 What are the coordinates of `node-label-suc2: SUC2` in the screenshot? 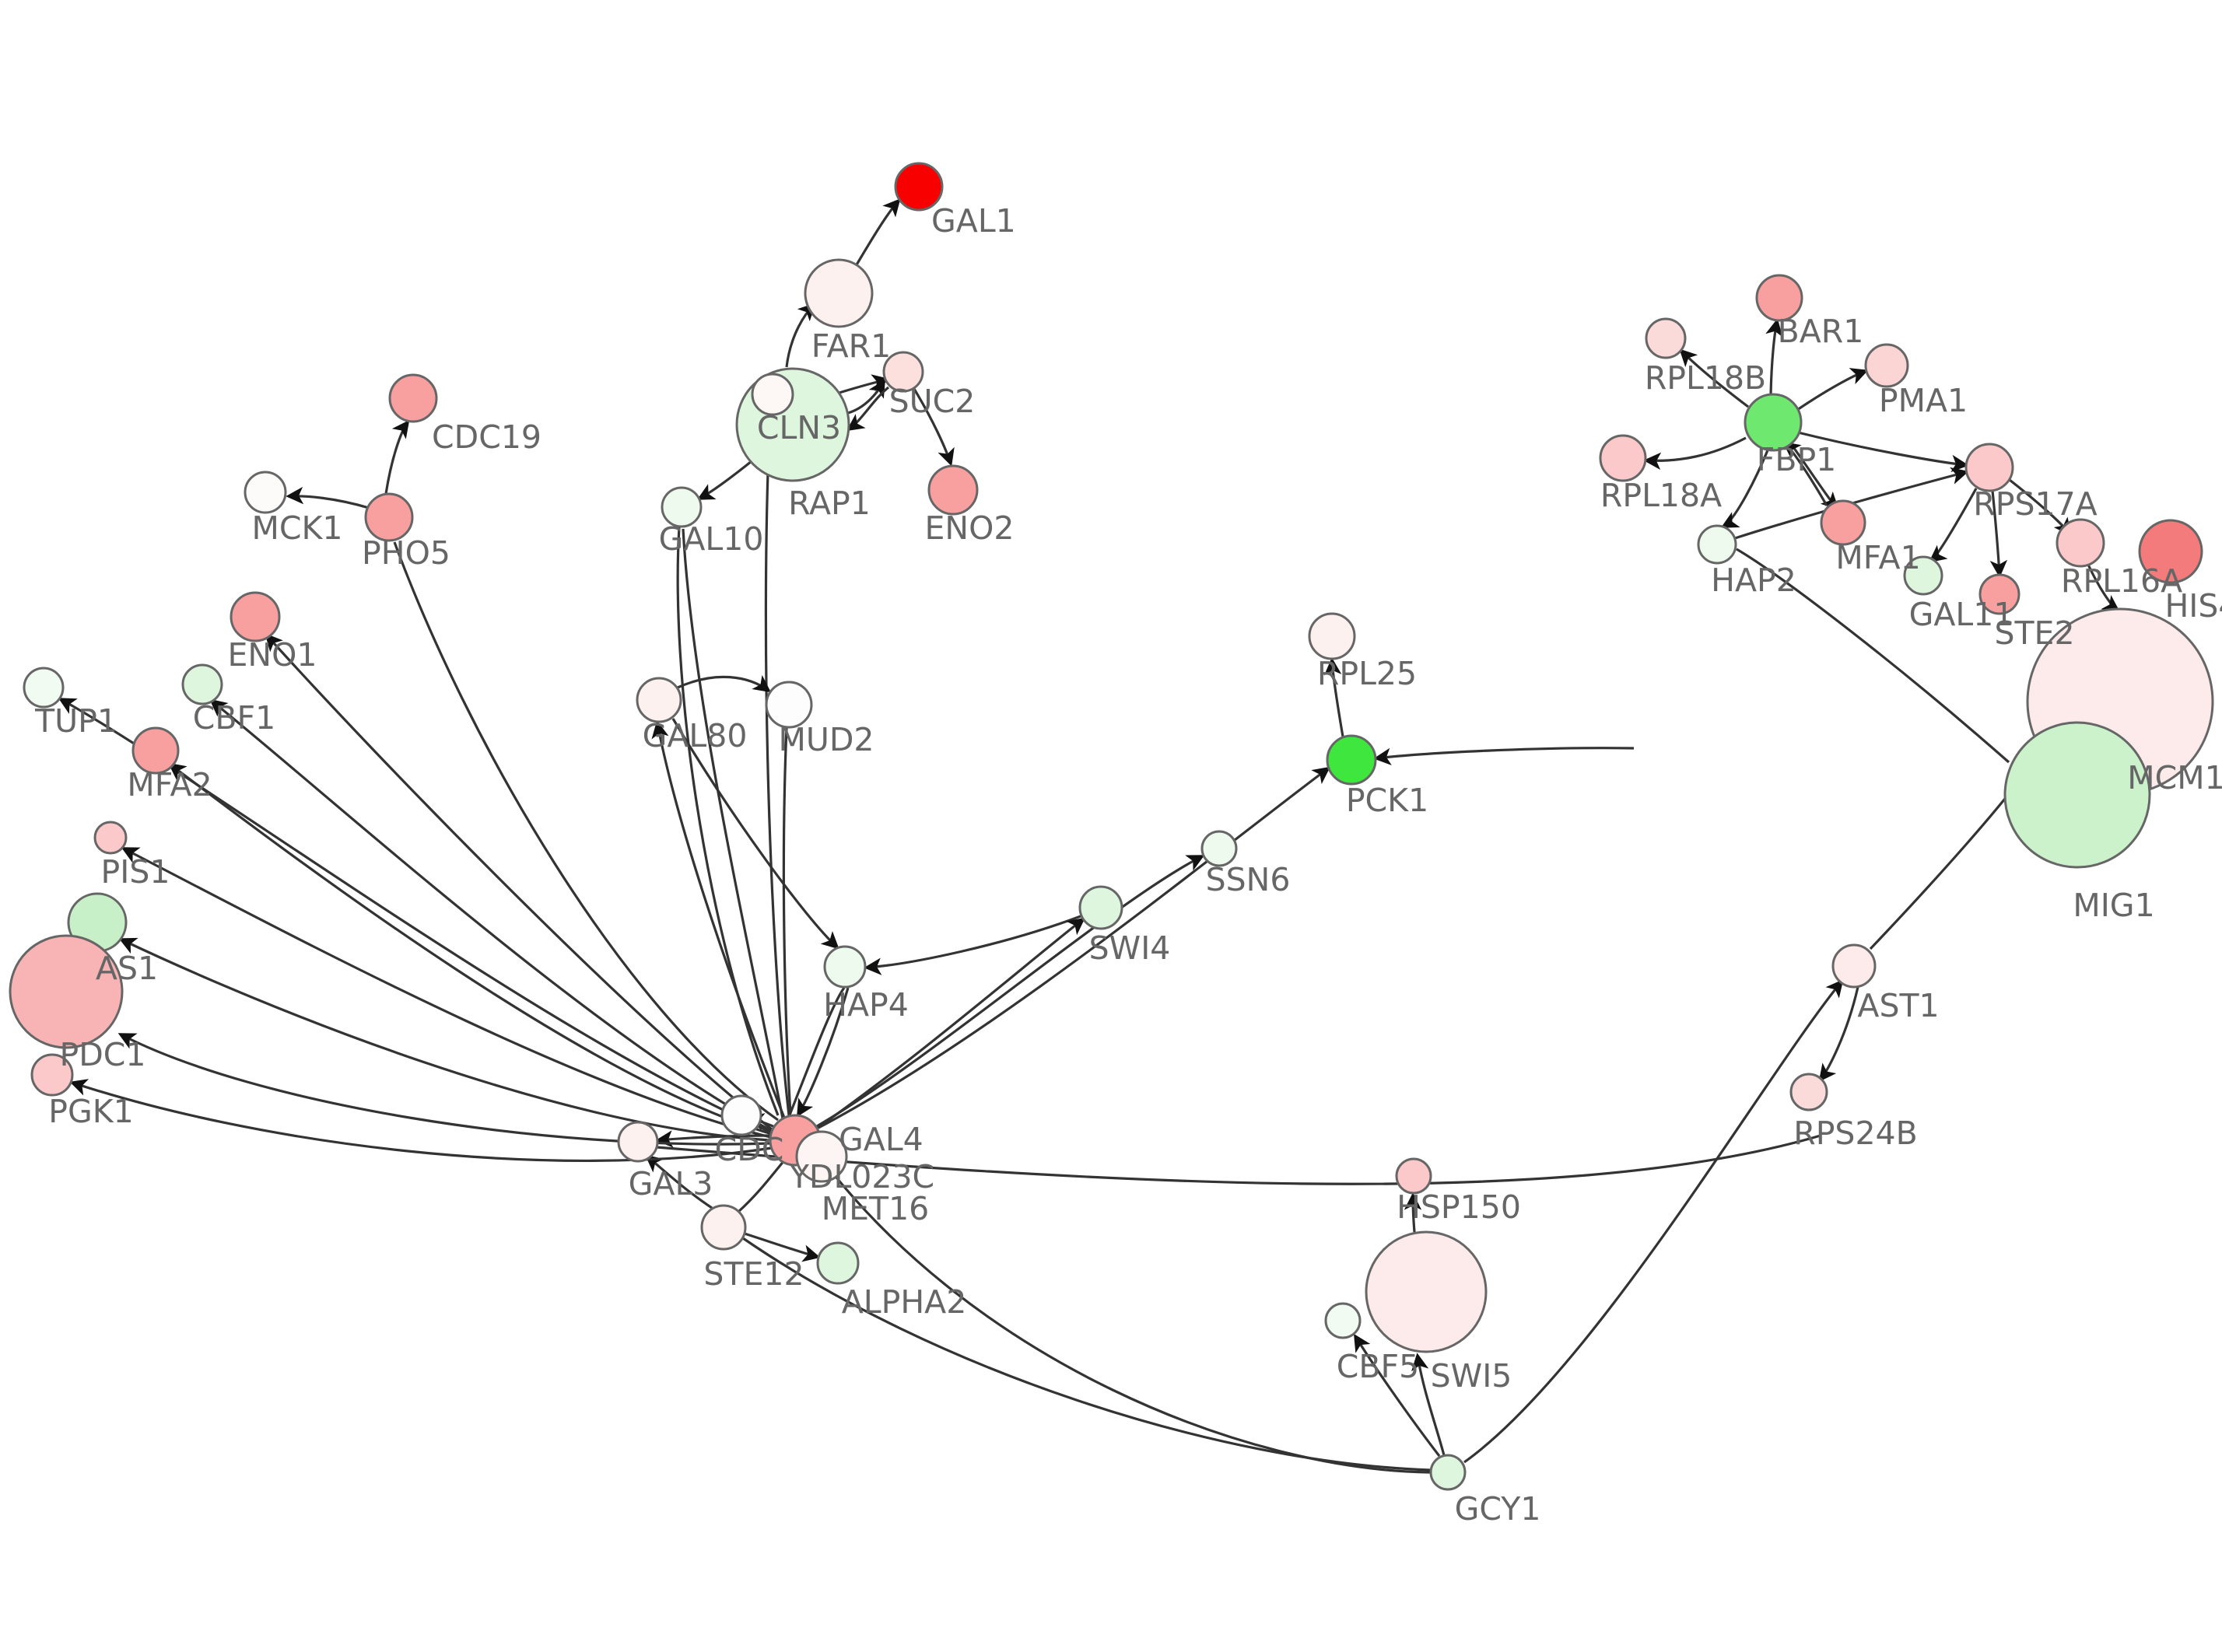 It's located at (932, 402).